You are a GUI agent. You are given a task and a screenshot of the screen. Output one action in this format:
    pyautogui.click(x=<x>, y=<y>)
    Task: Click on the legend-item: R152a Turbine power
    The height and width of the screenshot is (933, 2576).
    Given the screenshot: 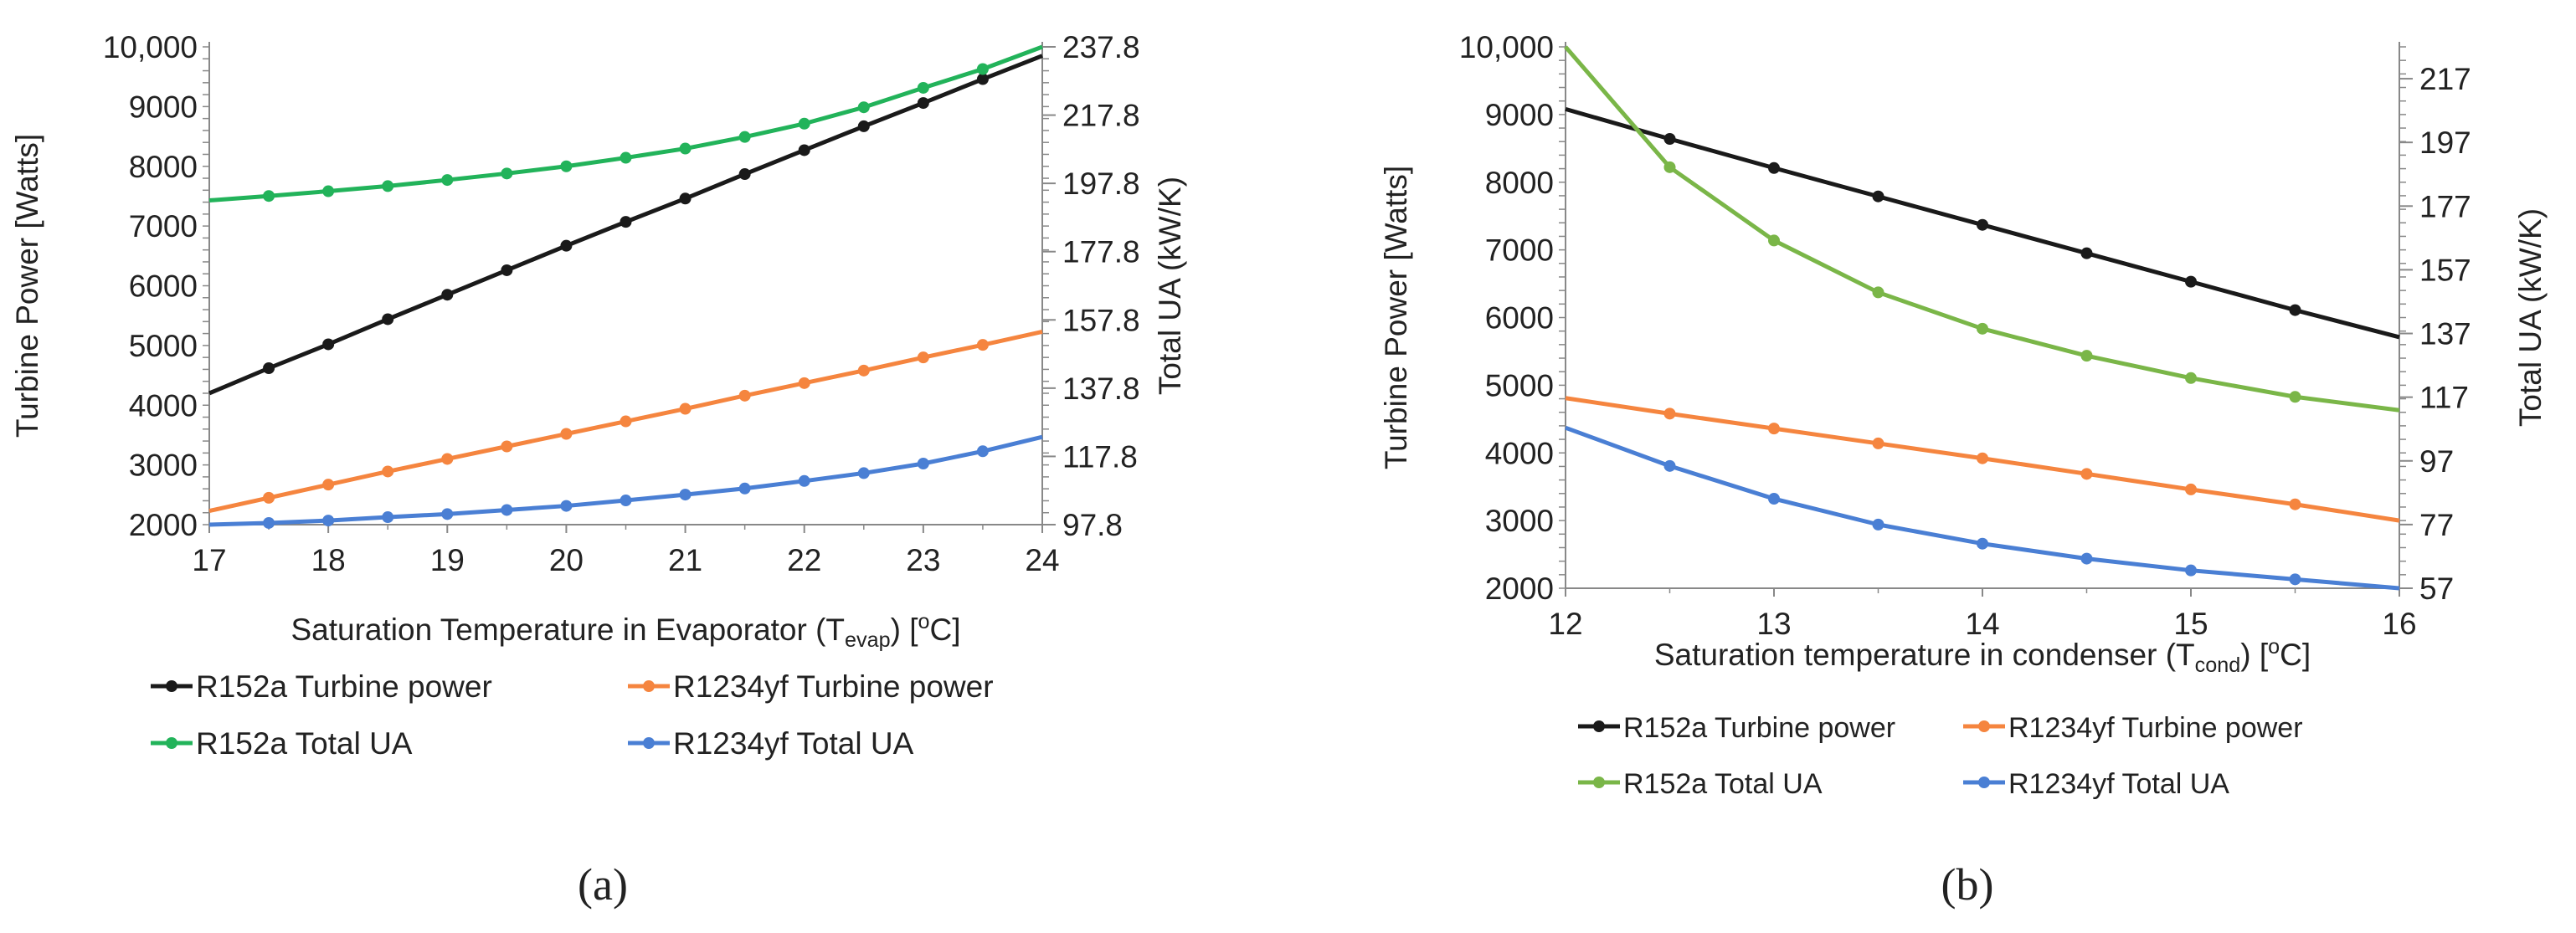 What is the action you would take?
    pyautogui.click(x=1737, y=728)
    